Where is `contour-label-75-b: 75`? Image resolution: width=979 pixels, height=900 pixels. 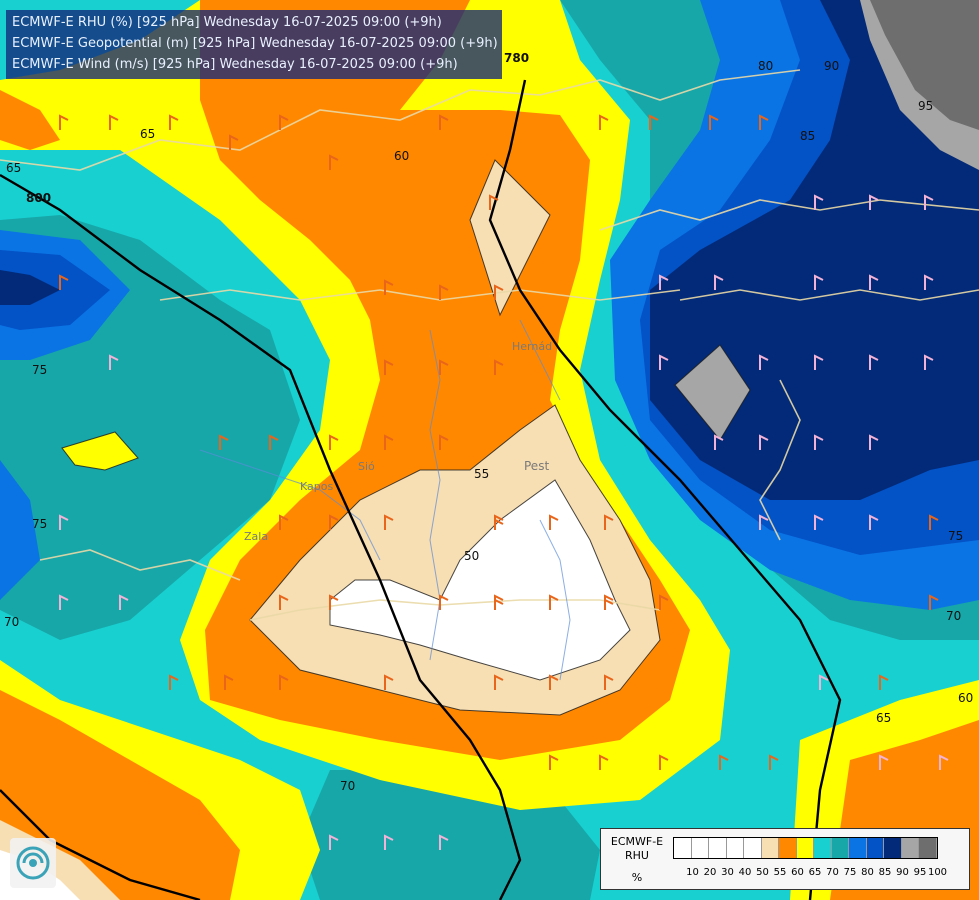
contour-label-75-b: 75 is located at coordinates (39, 524).